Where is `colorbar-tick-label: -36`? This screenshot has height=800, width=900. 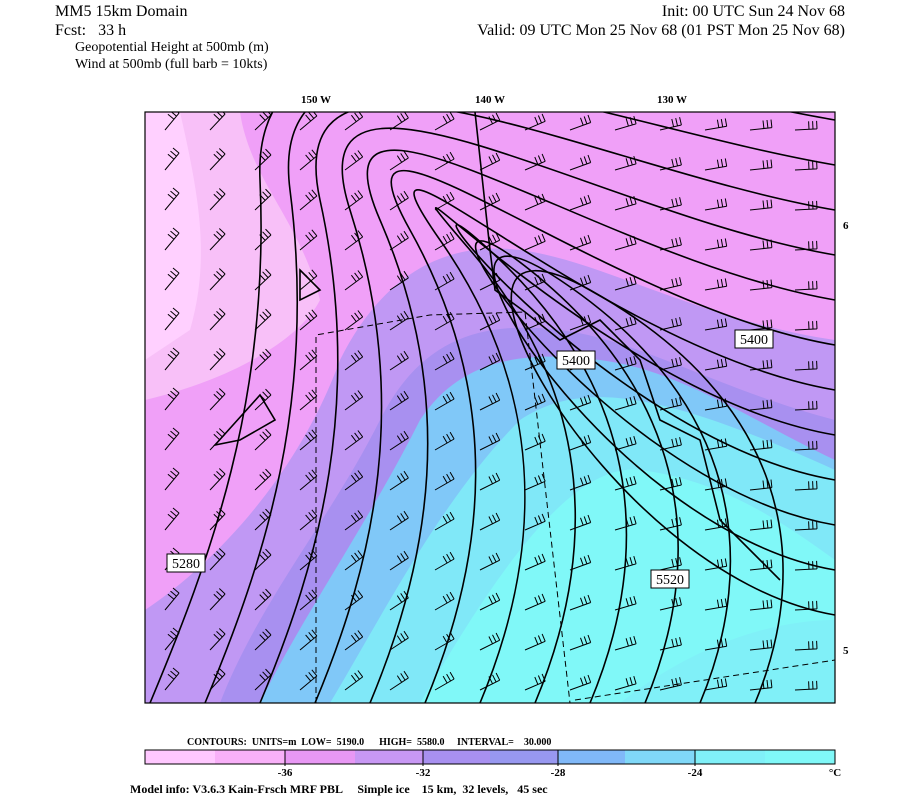
colorbar-tick-label: -36 is located at coordinates (285, 773).